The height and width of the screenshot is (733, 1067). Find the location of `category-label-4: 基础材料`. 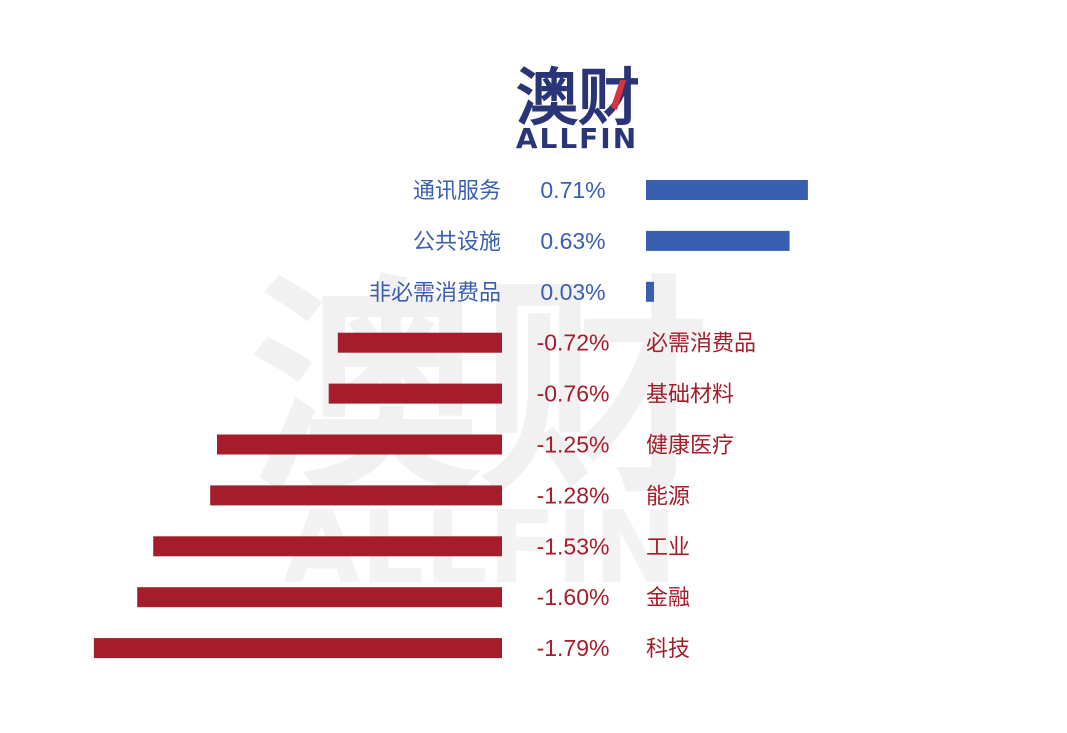

category-label-4: 基础材料 is located at coordinates (690, 395).